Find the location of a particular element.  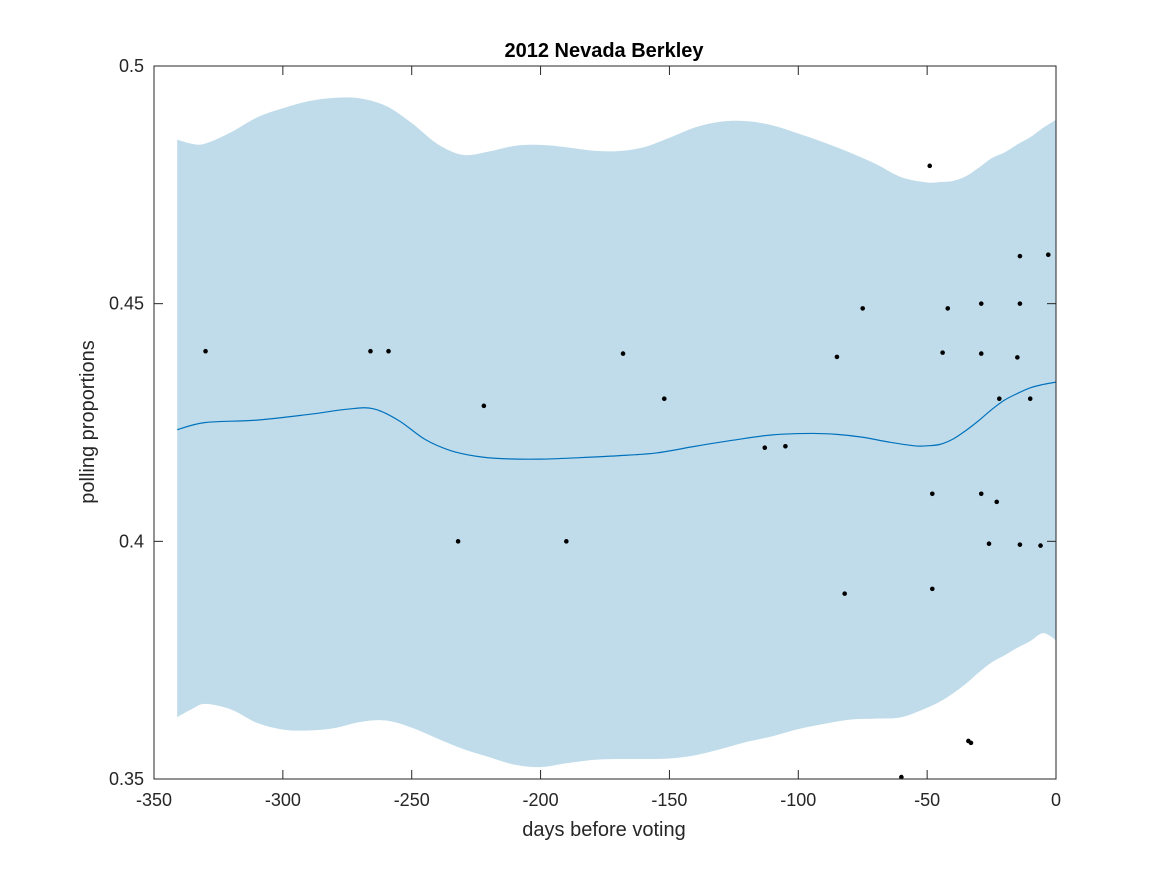

x-axis-label: days before voting is located at coordinates (603, 830).